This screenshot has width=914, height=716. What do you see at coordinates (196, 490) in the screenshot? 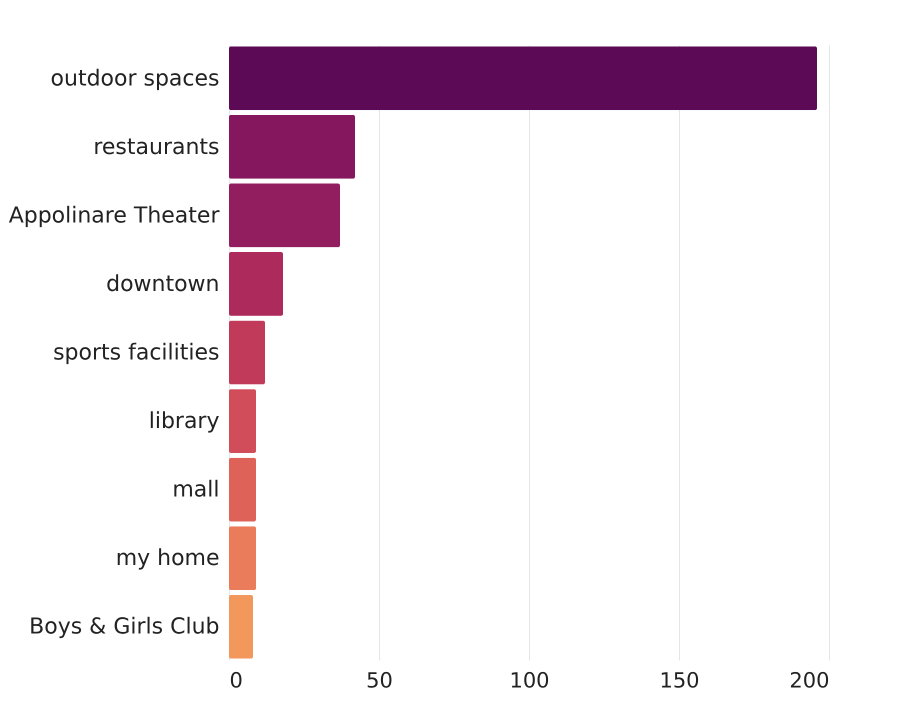
I see `y-tick-label: mall` at bounding box center [196, 490].